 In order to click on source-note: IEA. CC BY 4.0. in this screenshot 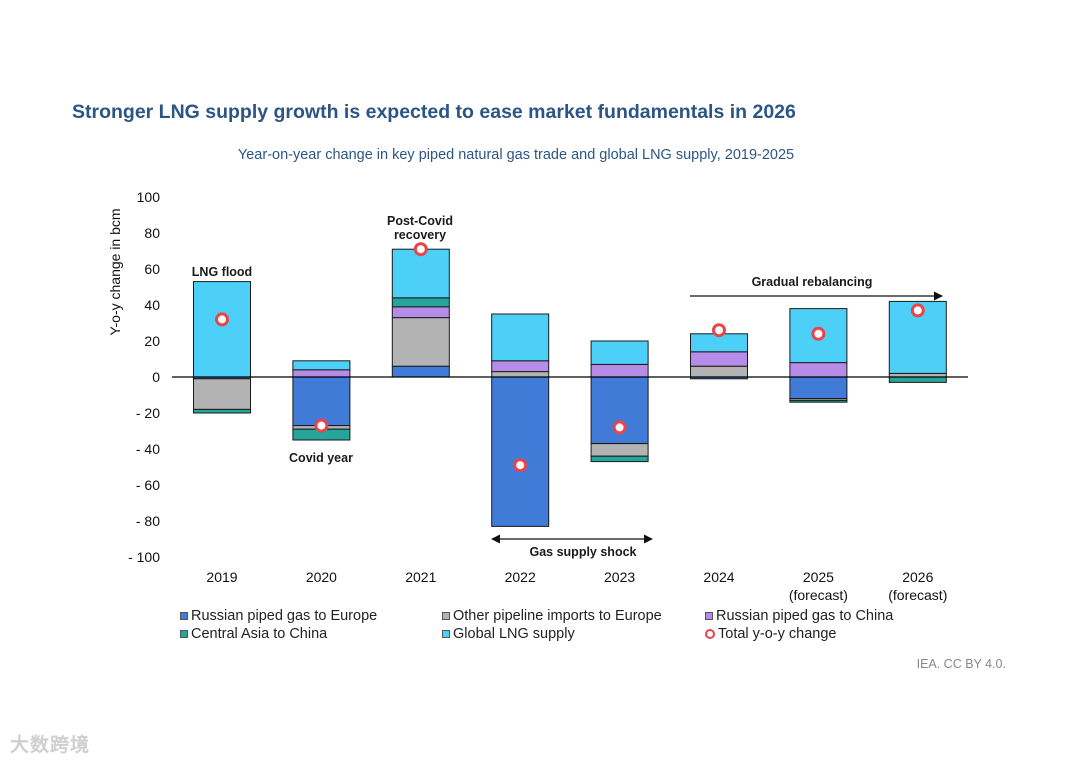, I will do `click(961, 664)`.